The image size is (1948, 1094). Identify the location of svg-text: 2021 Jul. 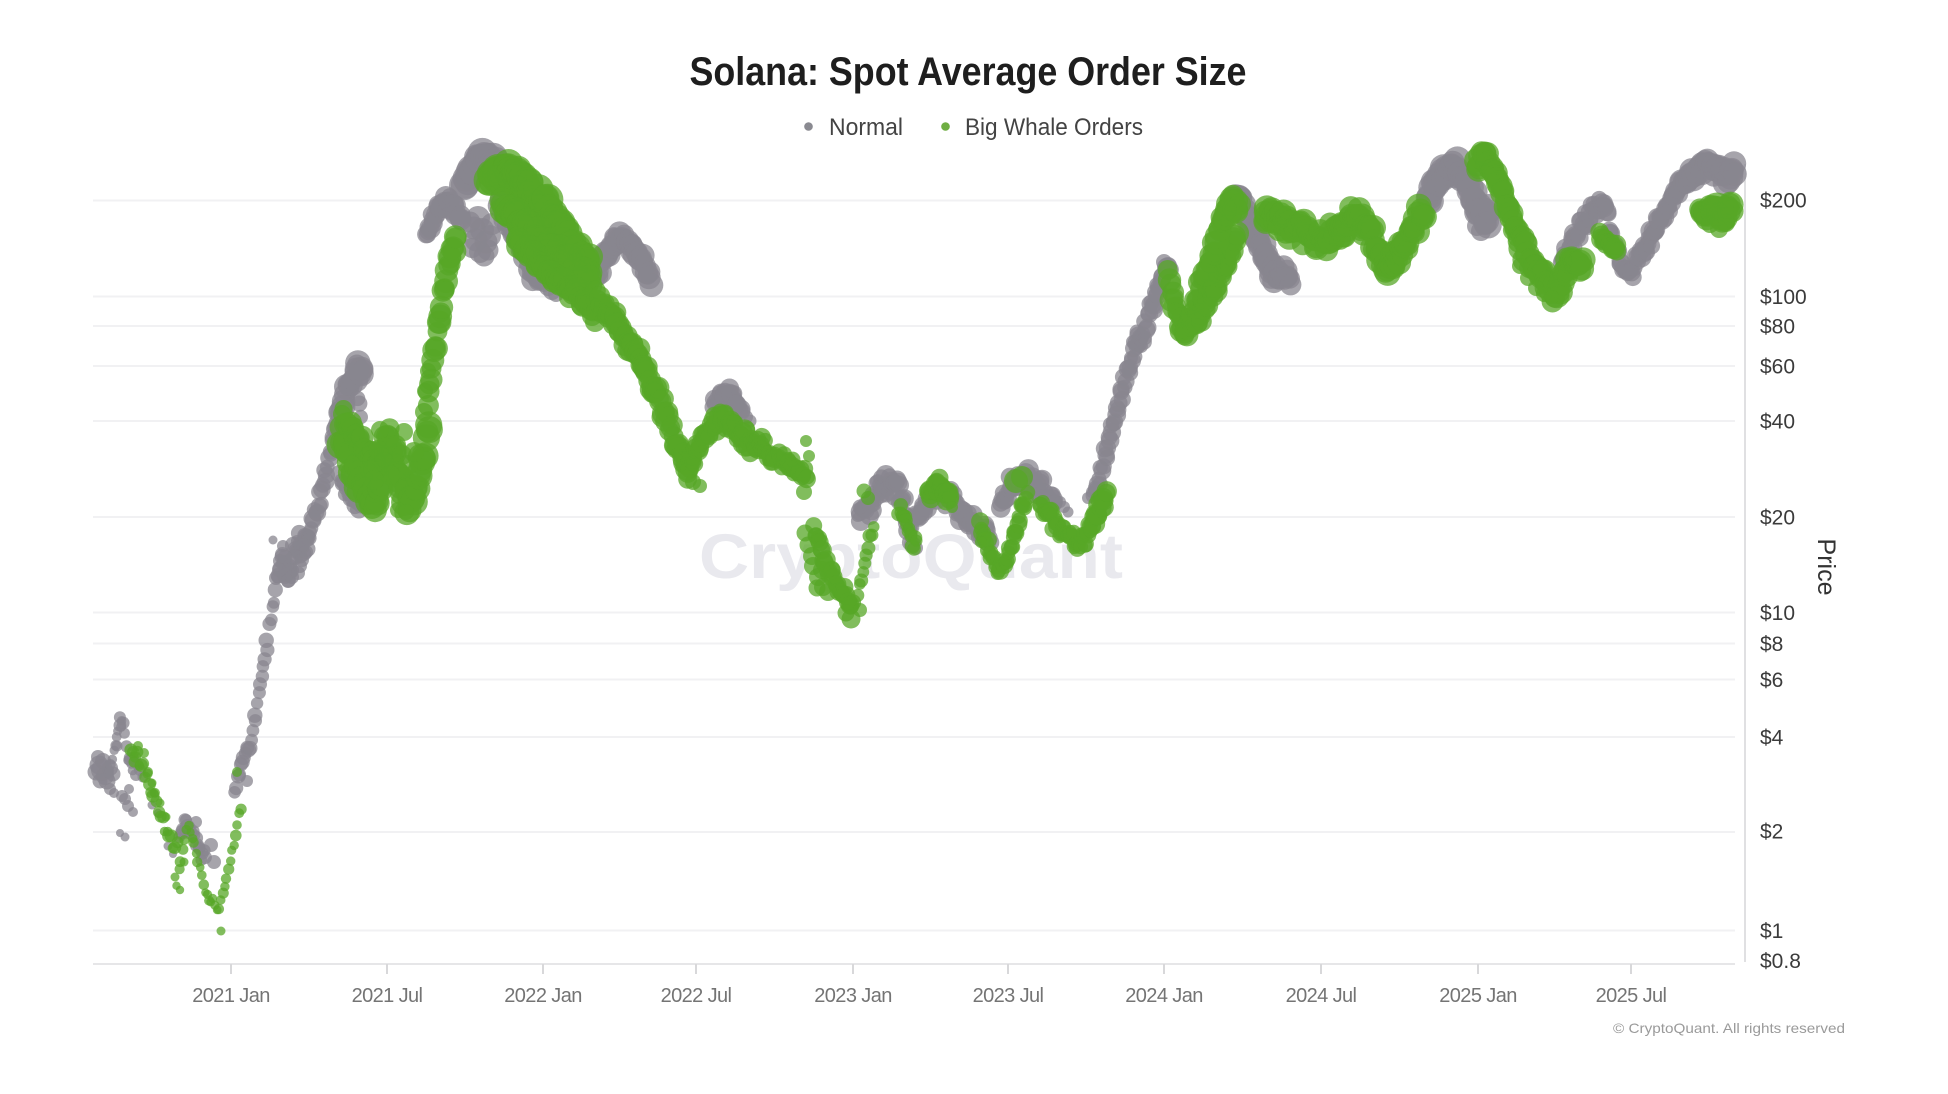
(387, 996).